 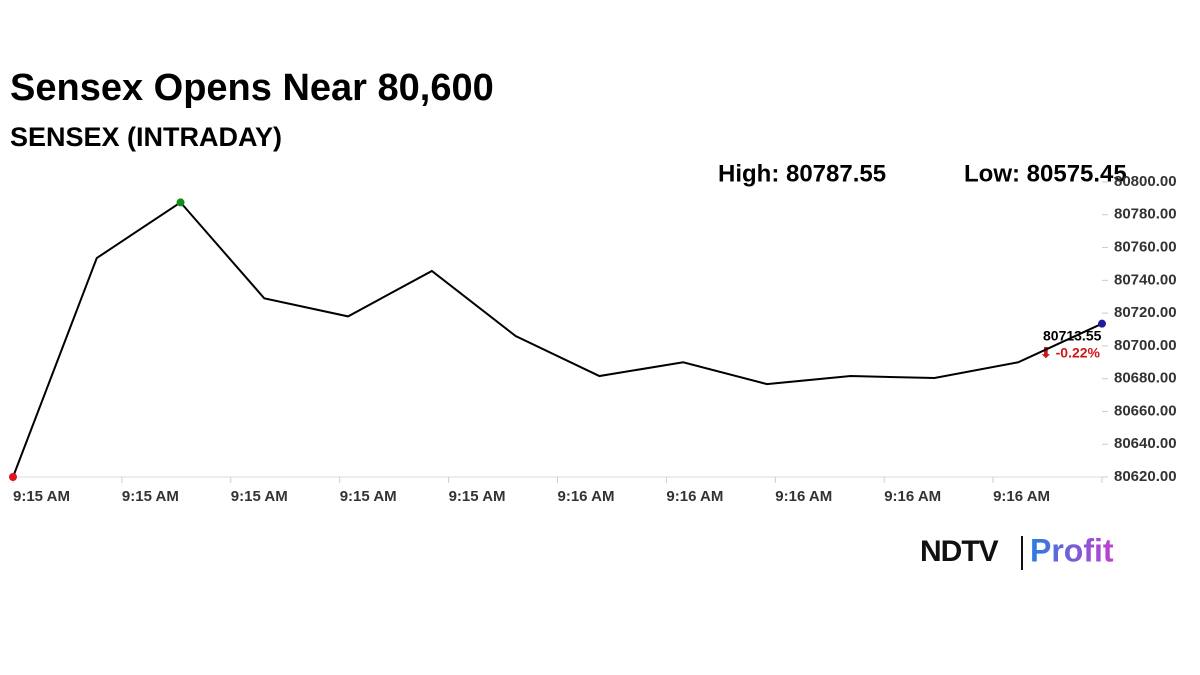 I want to click on y-tick-label: 80620.00, so click(x=1145, y=476).